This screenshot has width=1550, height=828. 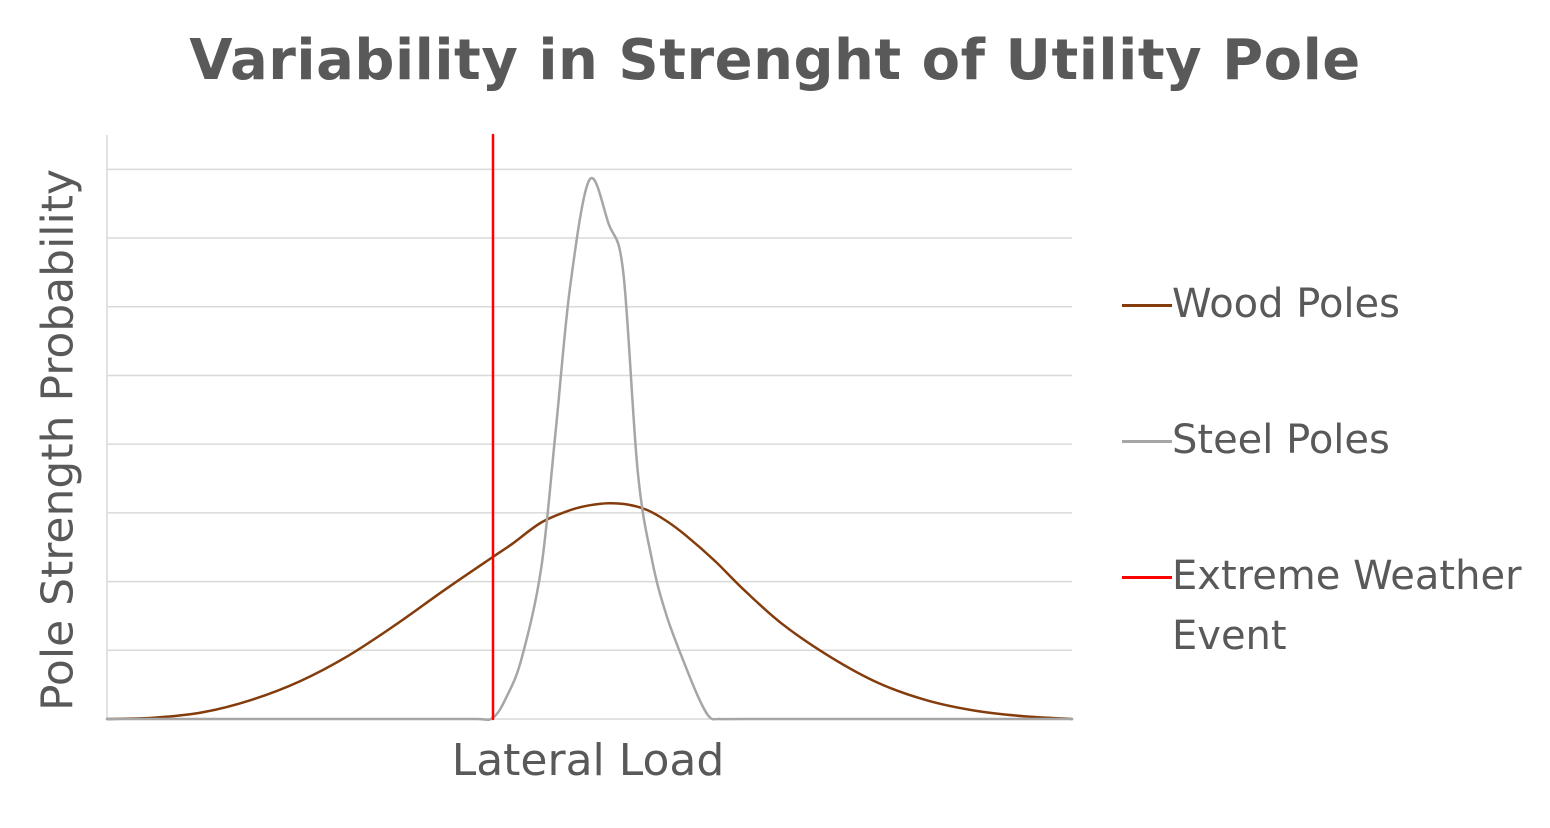 What do you see at coordinates (1347, 606) in the screenshot?
I see `legend-label-extreme-weather-event: Extreme Weather Event` at bounding box center [1347, 606].